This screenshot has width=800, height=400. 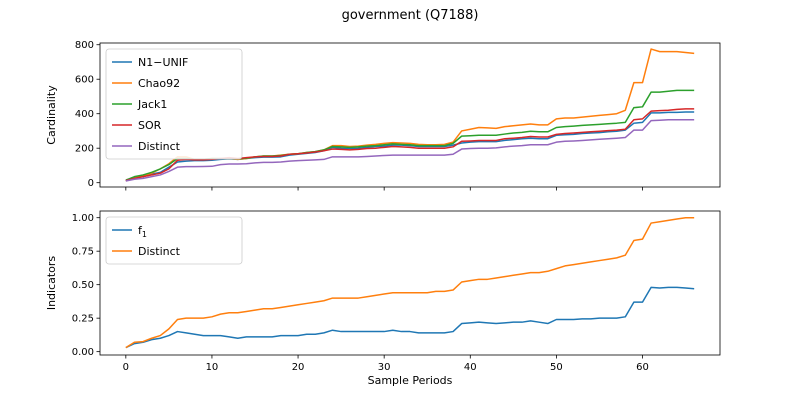 I want to click on y-tick-label: 0.00, so click(x=83, y=352).